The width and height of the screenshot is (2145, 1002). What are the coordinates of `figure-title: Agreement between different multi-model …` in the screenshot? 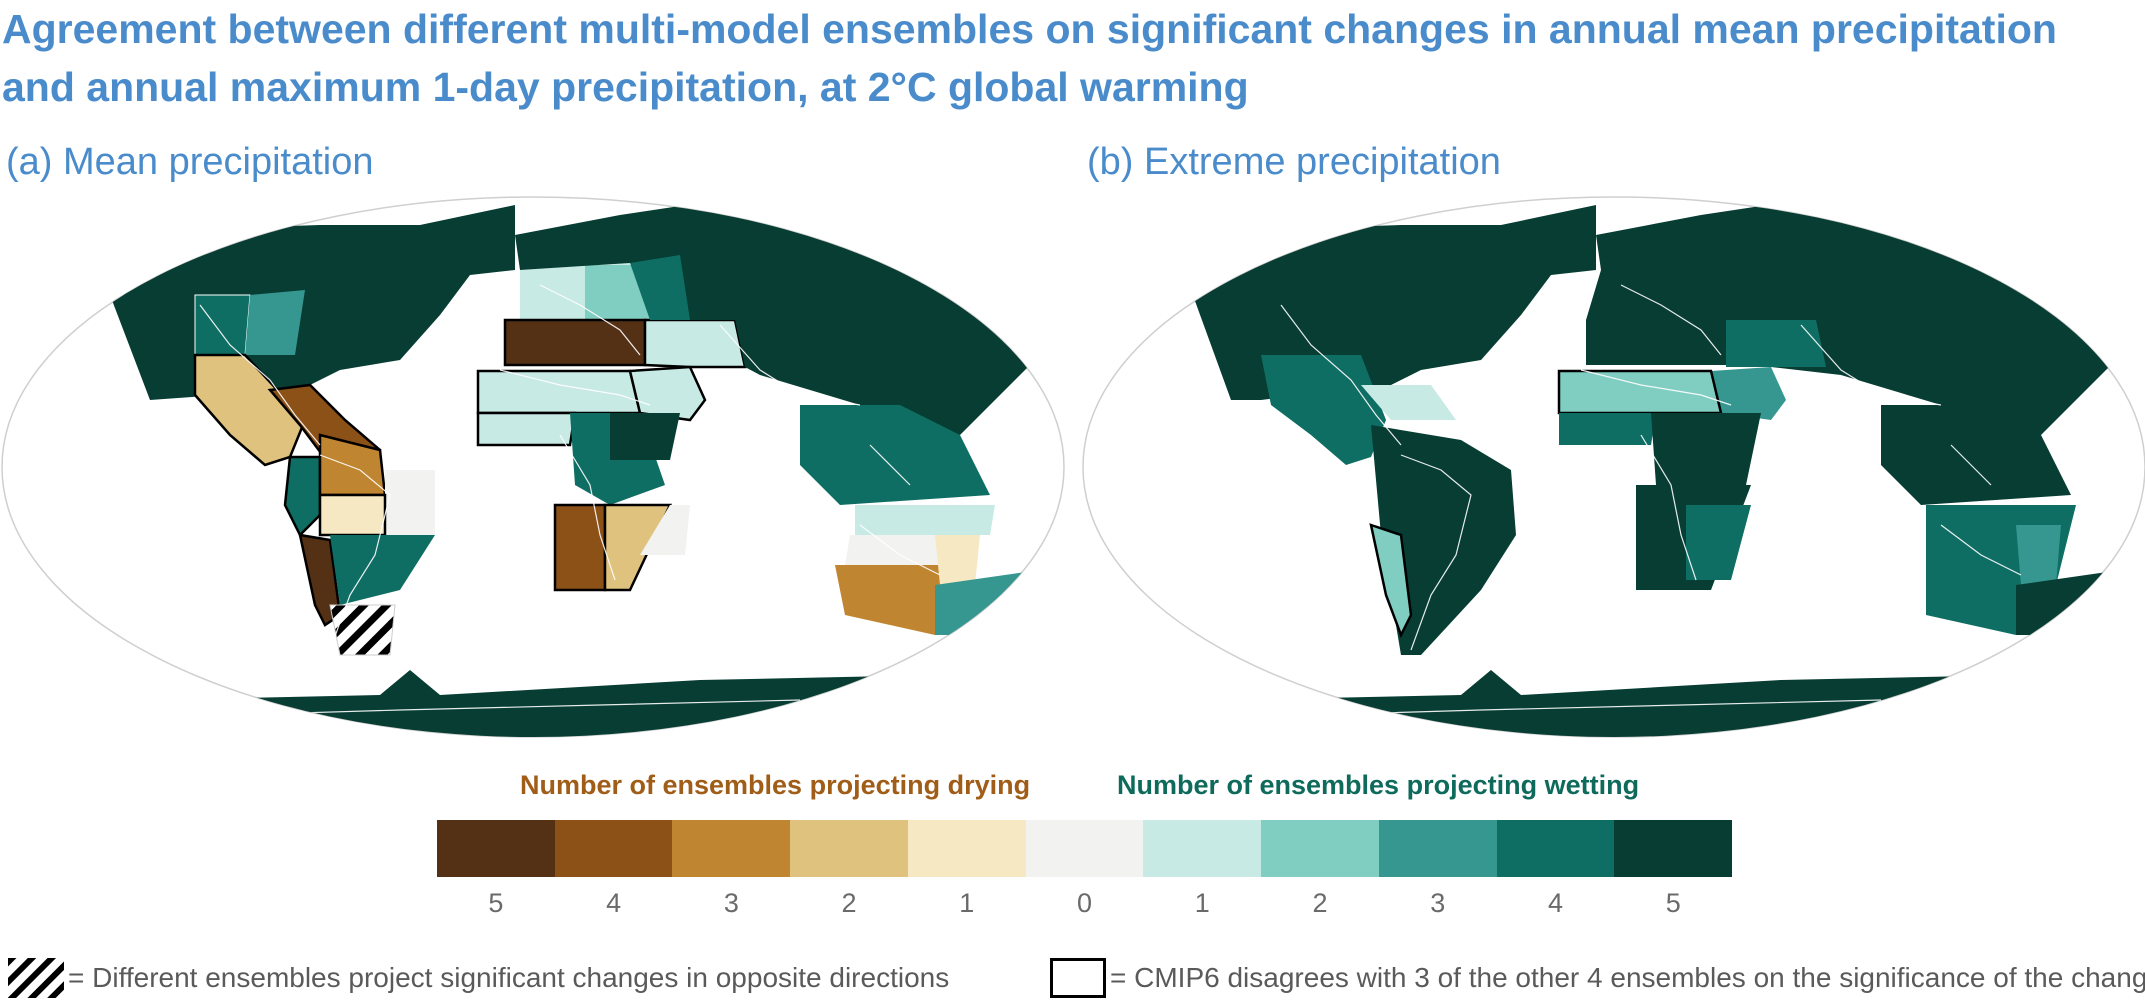 It's located at (1072, 58).